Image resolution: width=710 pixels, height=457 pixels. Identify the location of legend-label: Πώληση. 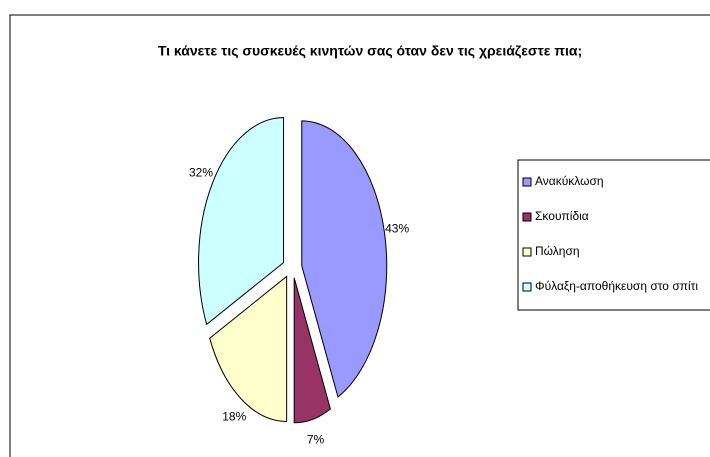
(557, 251).